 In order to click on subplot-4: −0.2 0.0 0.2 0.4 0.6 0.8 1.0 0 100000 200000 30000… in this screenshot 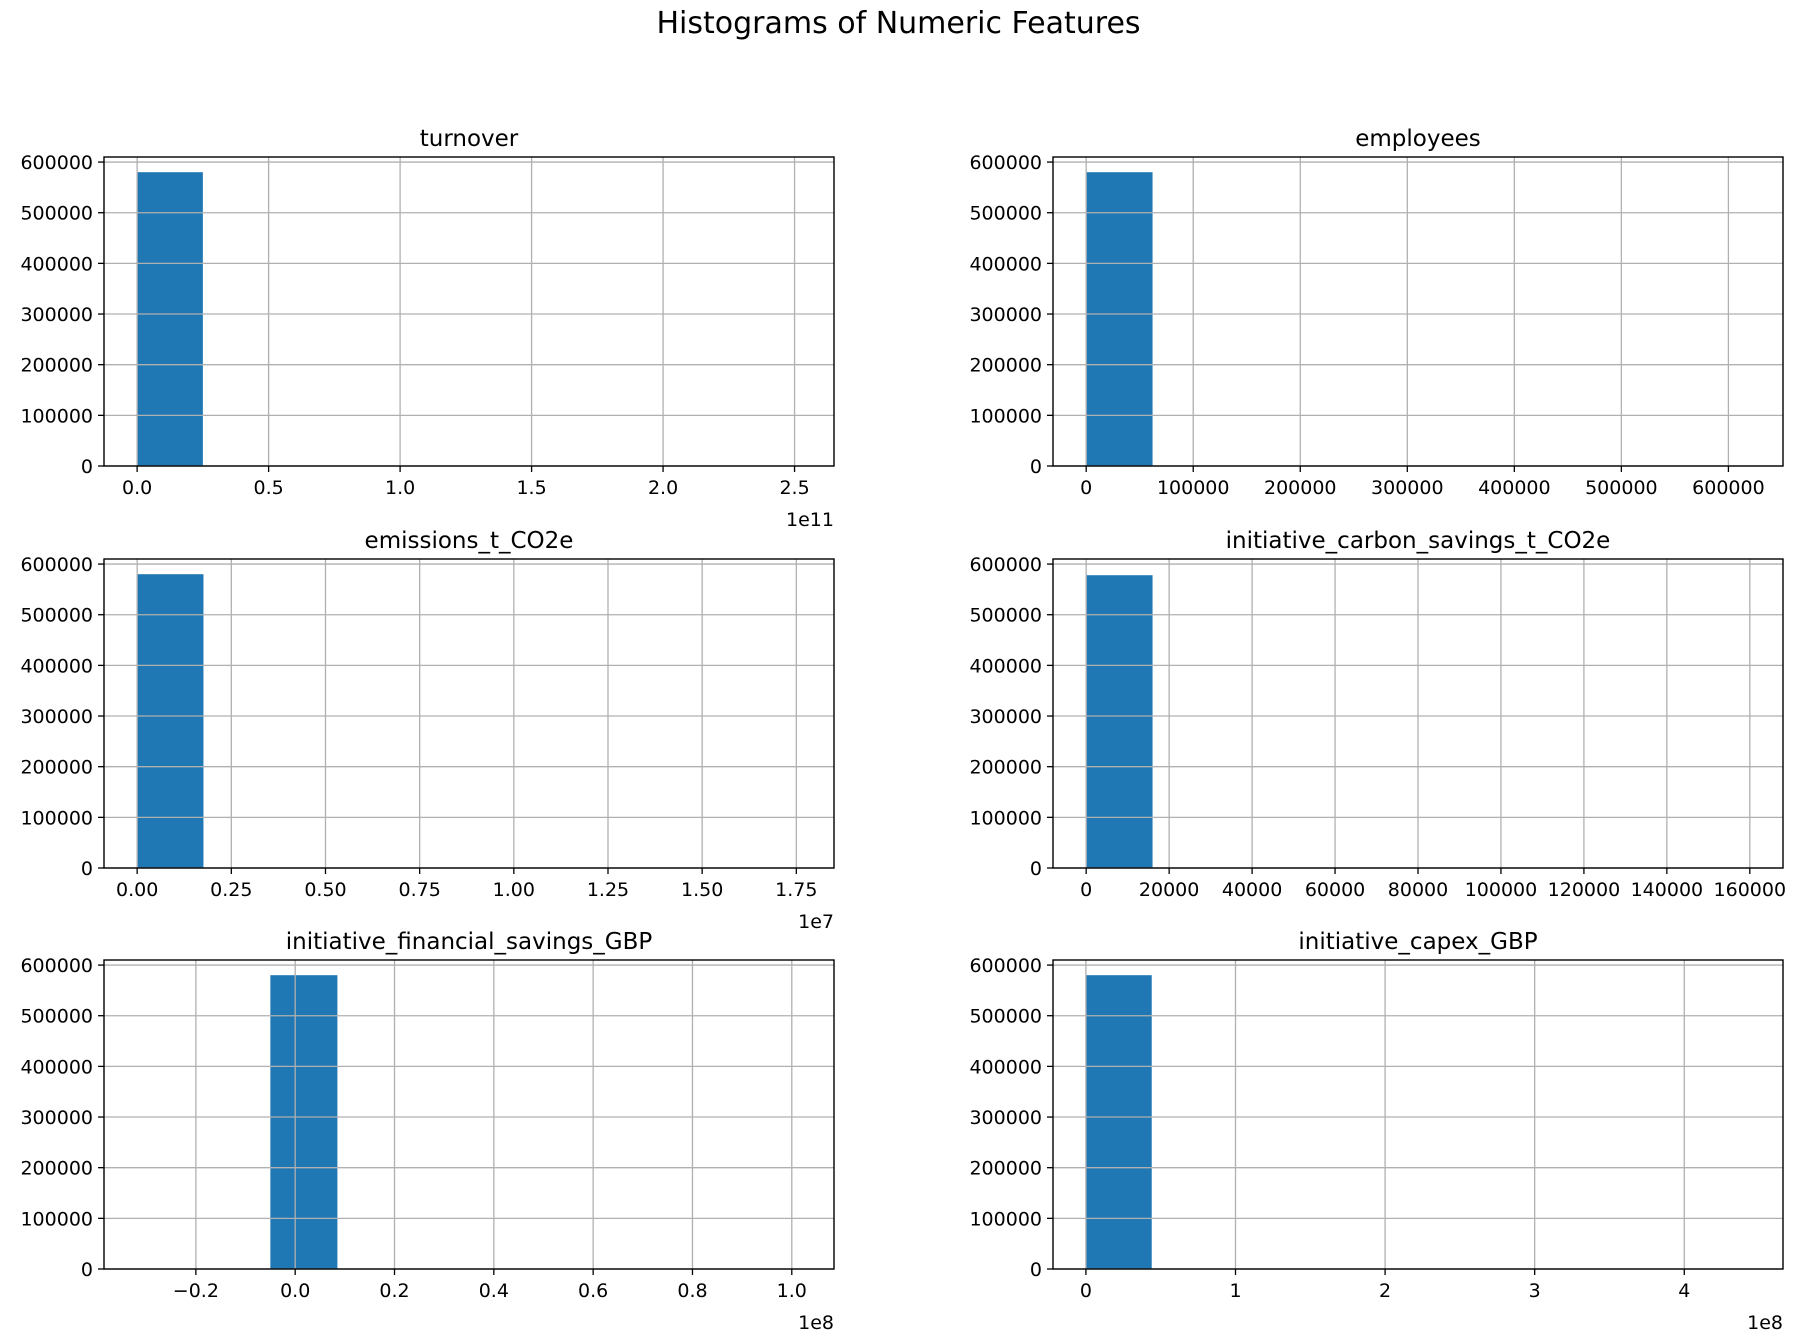, I will do `click(427, 1131)`.